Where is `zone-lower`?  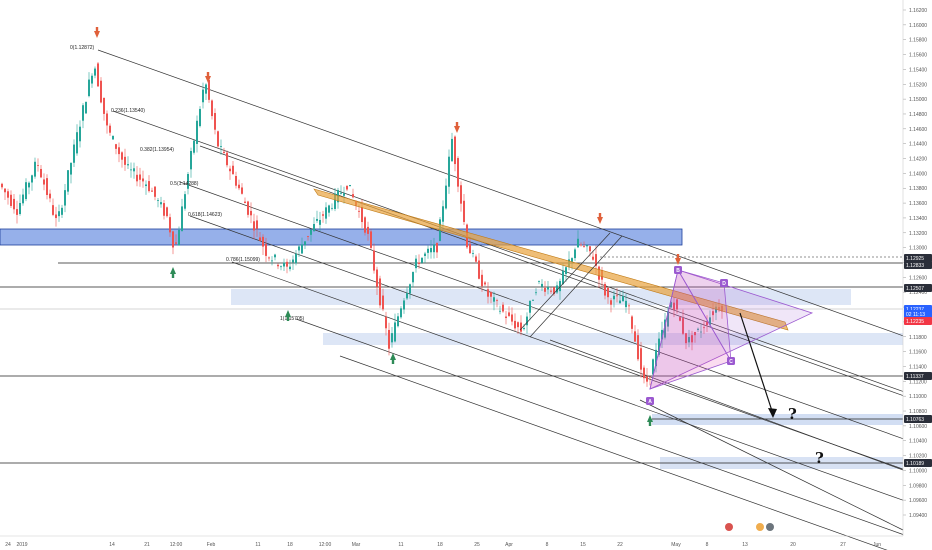 zone-lower is located at coordinates (613, 339).